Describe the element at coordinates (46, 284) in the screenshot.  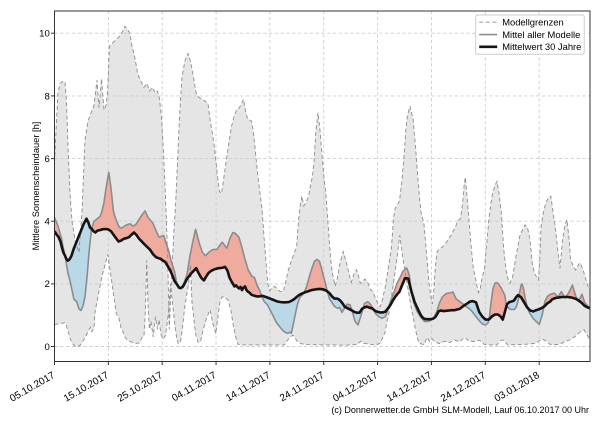
I see `svg-text: 2` at that location.